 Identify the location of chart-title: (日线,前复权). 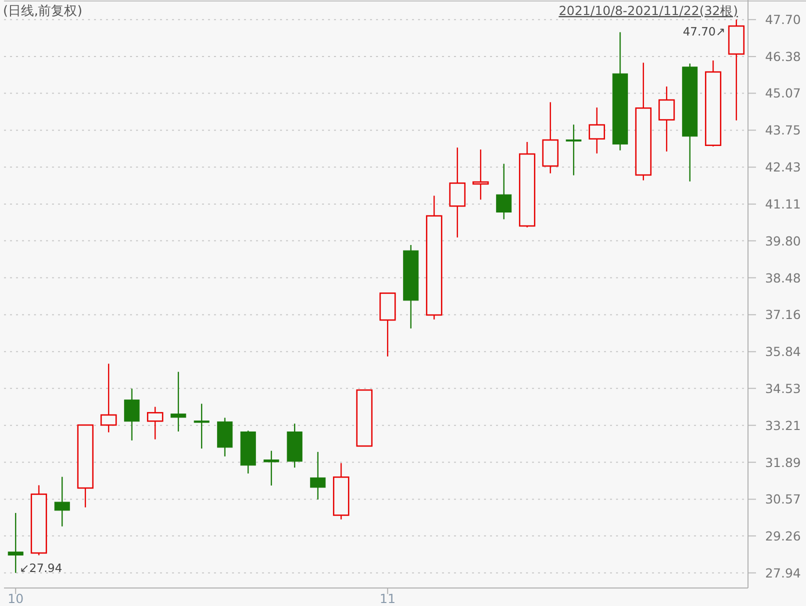
(42, 11).